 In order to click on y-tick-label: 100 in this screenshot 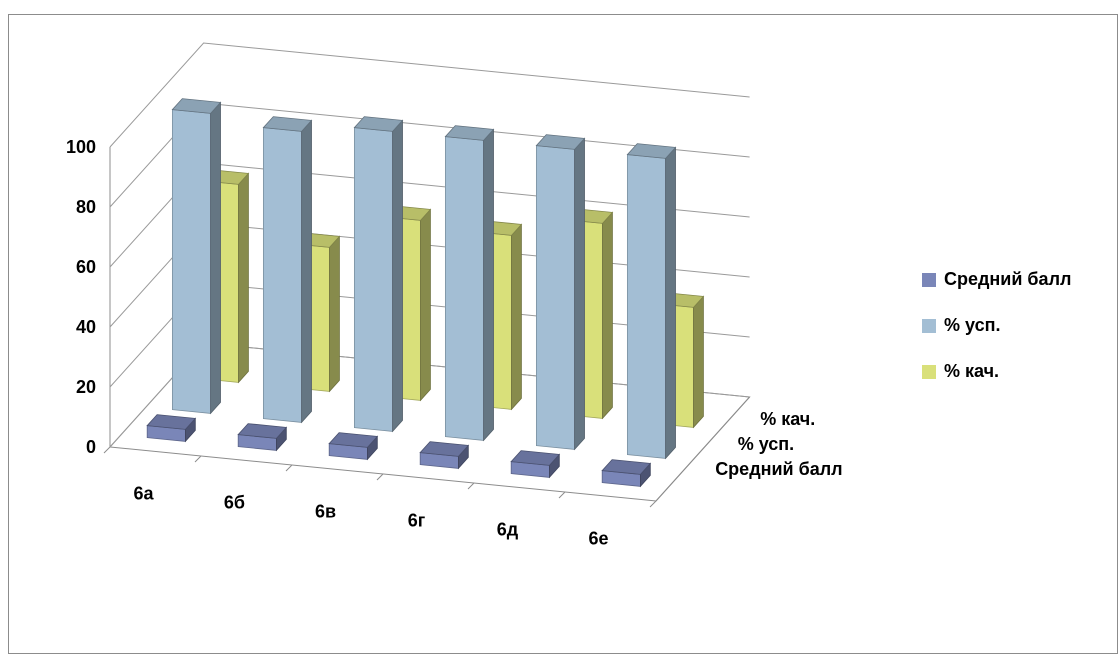, I will do `click(81, 147)`.